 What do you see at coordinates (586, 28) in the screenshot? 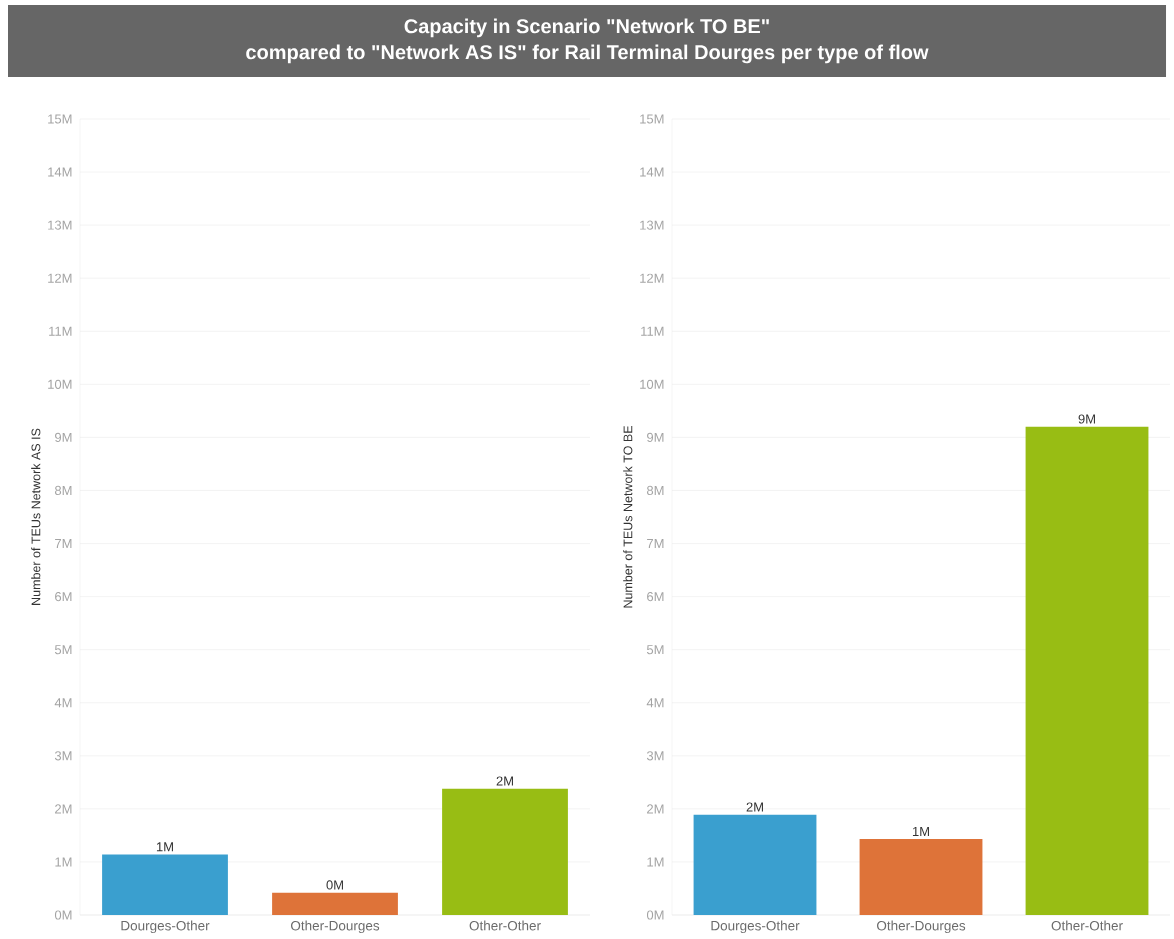
I see `chart-title: Capacity in Scenario "Network TO BE"` at bounding box center [586, 28].